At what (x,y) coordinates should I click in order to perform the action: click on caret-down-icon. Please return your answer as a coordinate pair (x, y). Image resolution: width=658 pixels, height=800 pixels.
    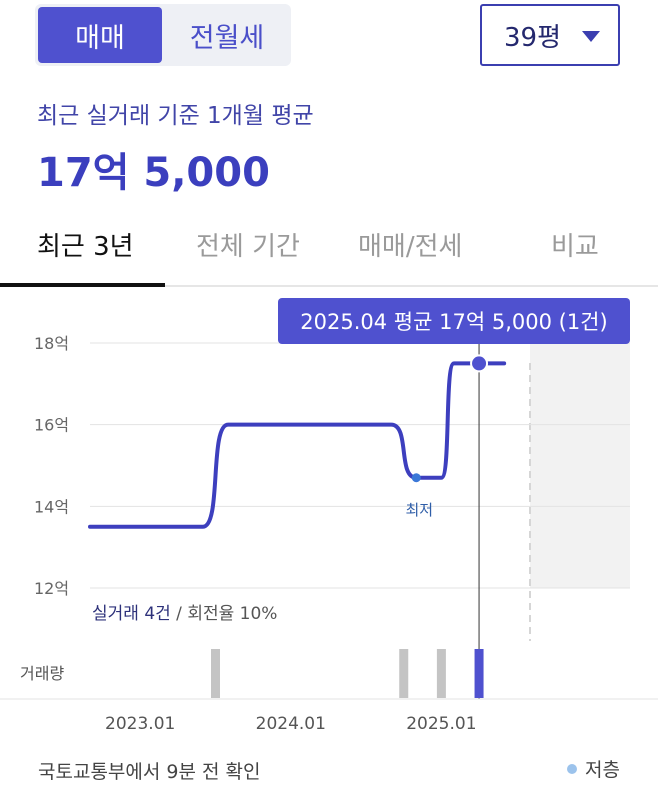
    Looking at the image, I should click on (591, 36).